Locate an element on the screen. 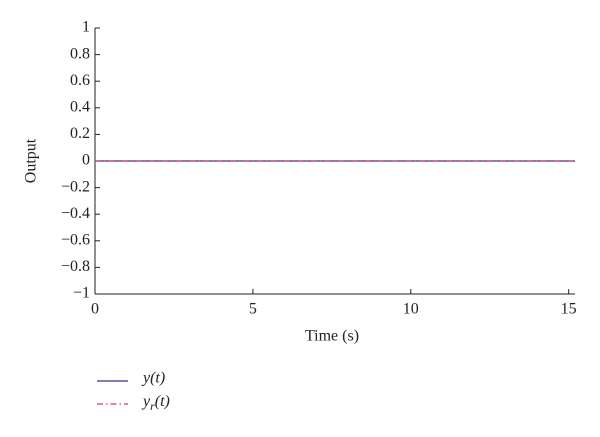 The width and height of the screenshot is (600, 437). y-tick-label: −0.6 is located at coordinates (75, 239).